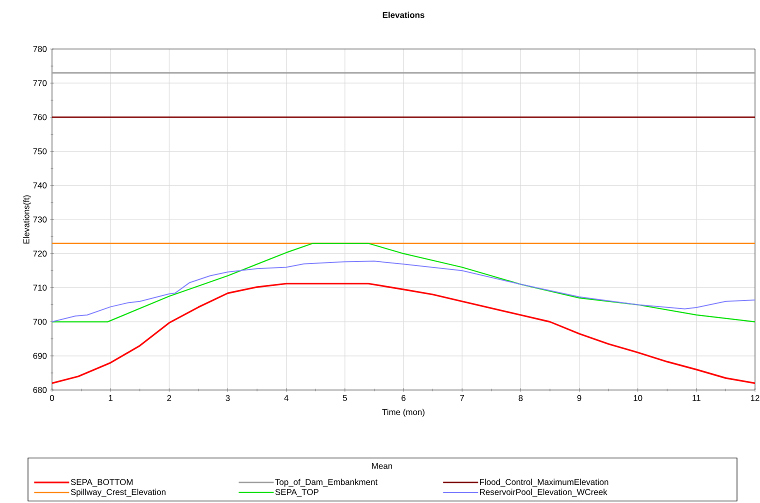  I want to click on x-tick-label: 12, so click(755, 398).